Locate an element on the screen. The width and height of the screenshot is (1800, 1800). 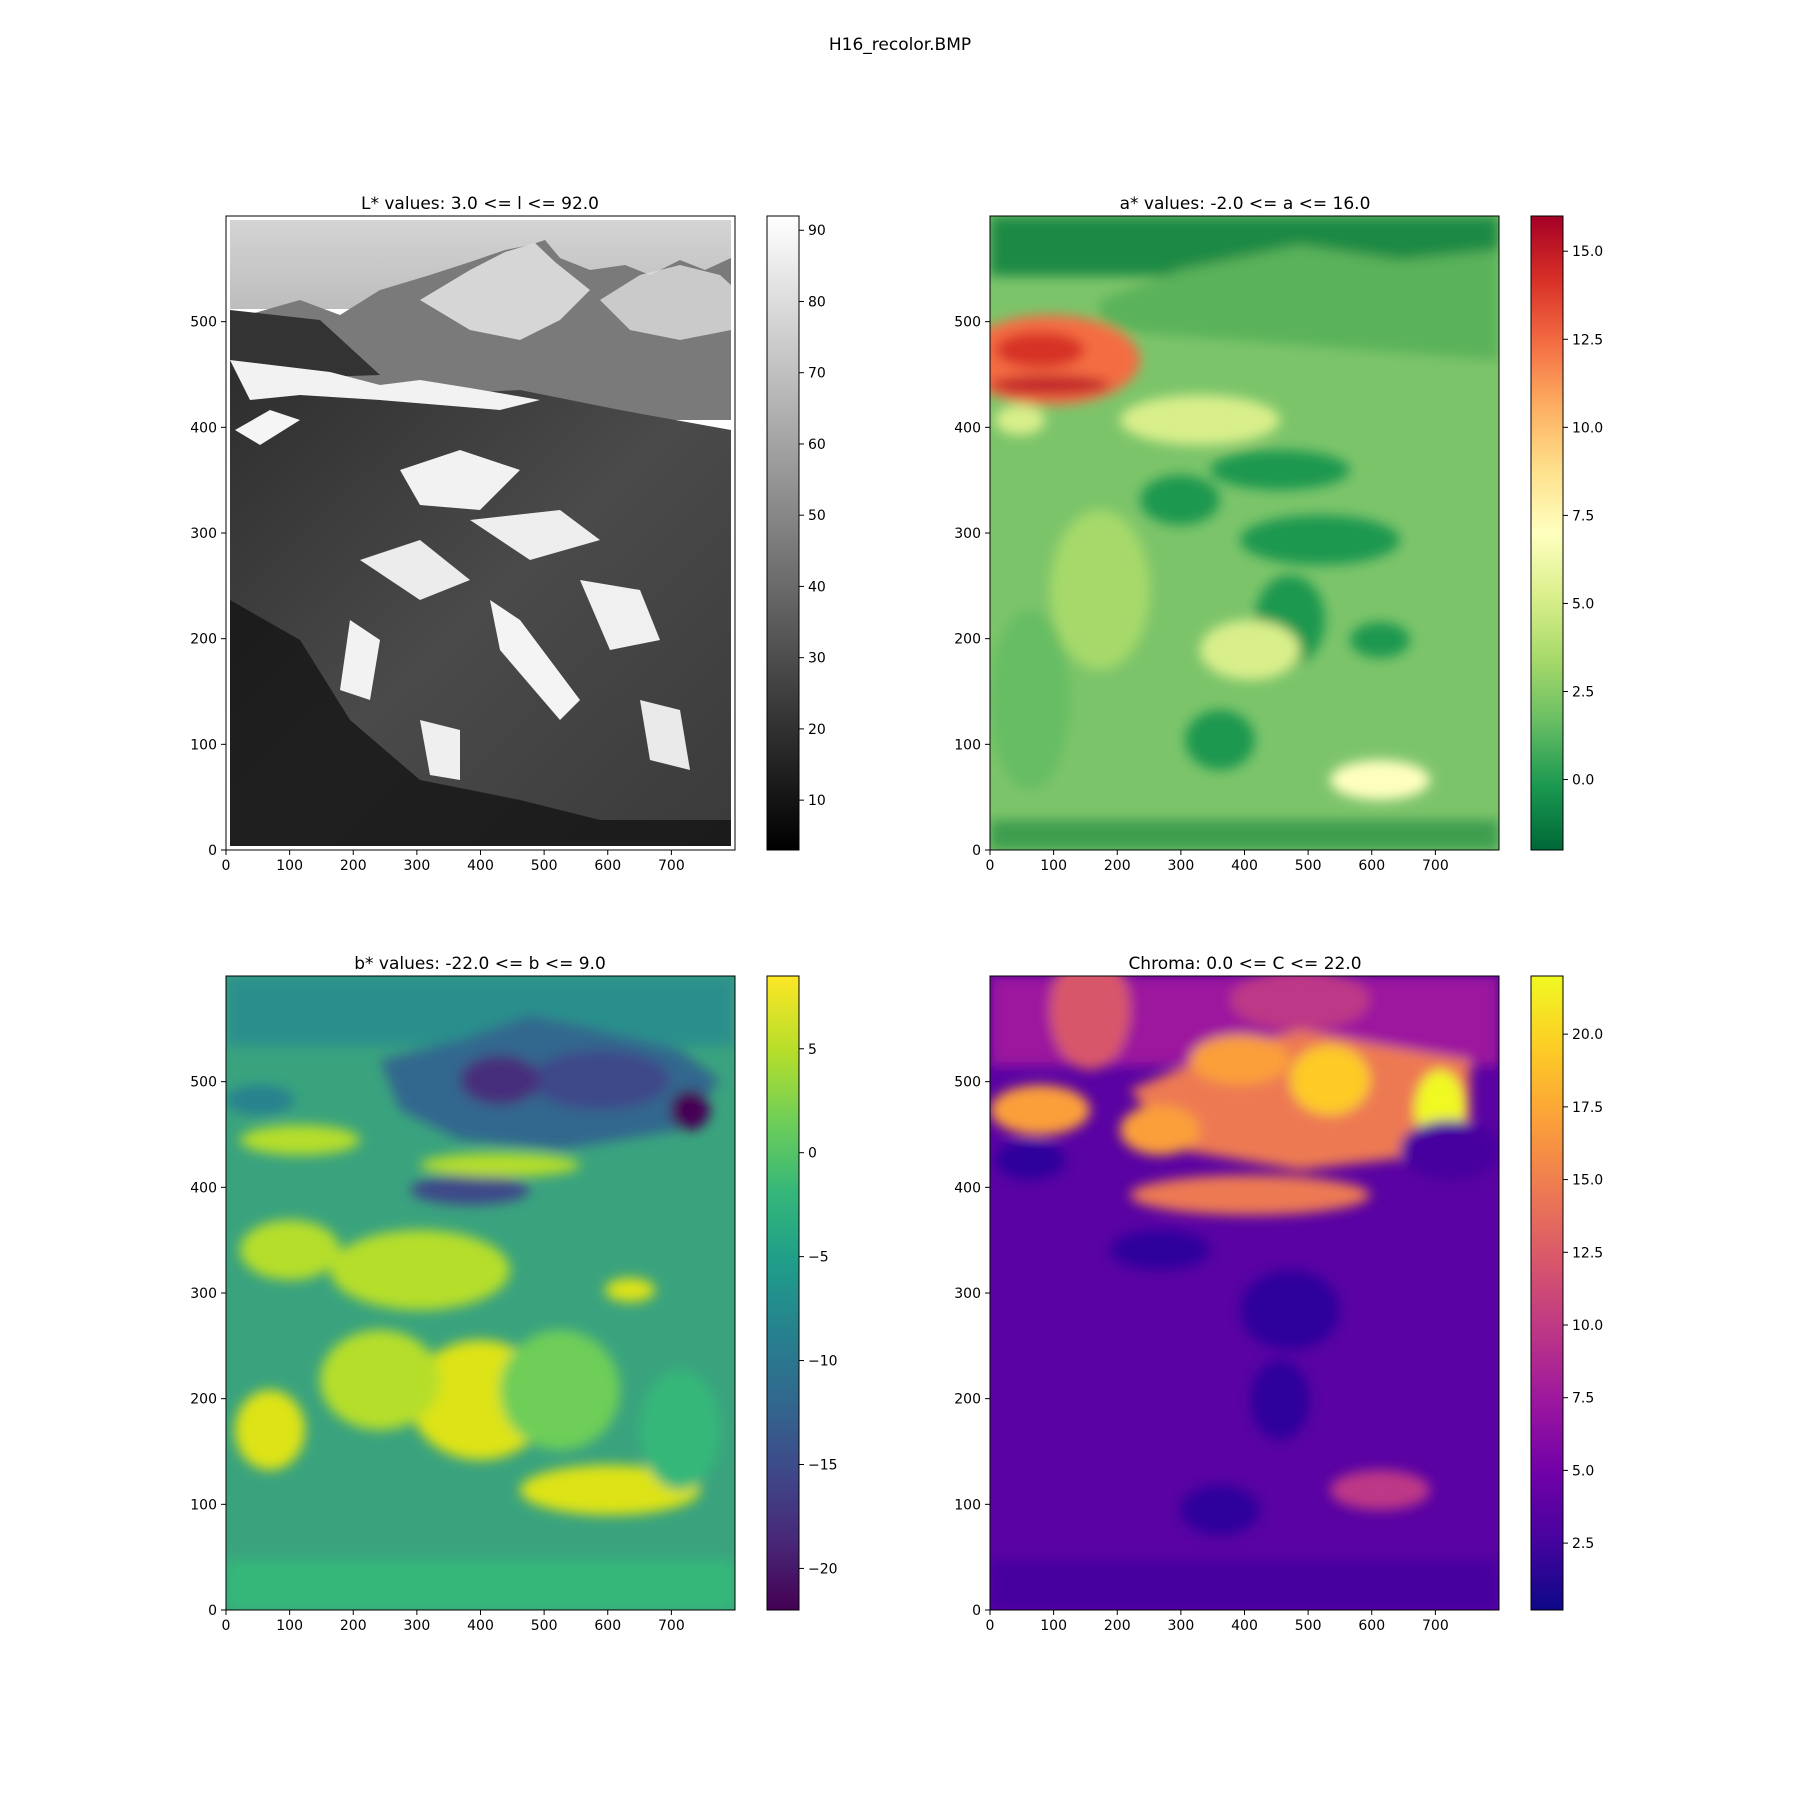
colorbar-tick-label: 40 is located at coordinates (817, 587).